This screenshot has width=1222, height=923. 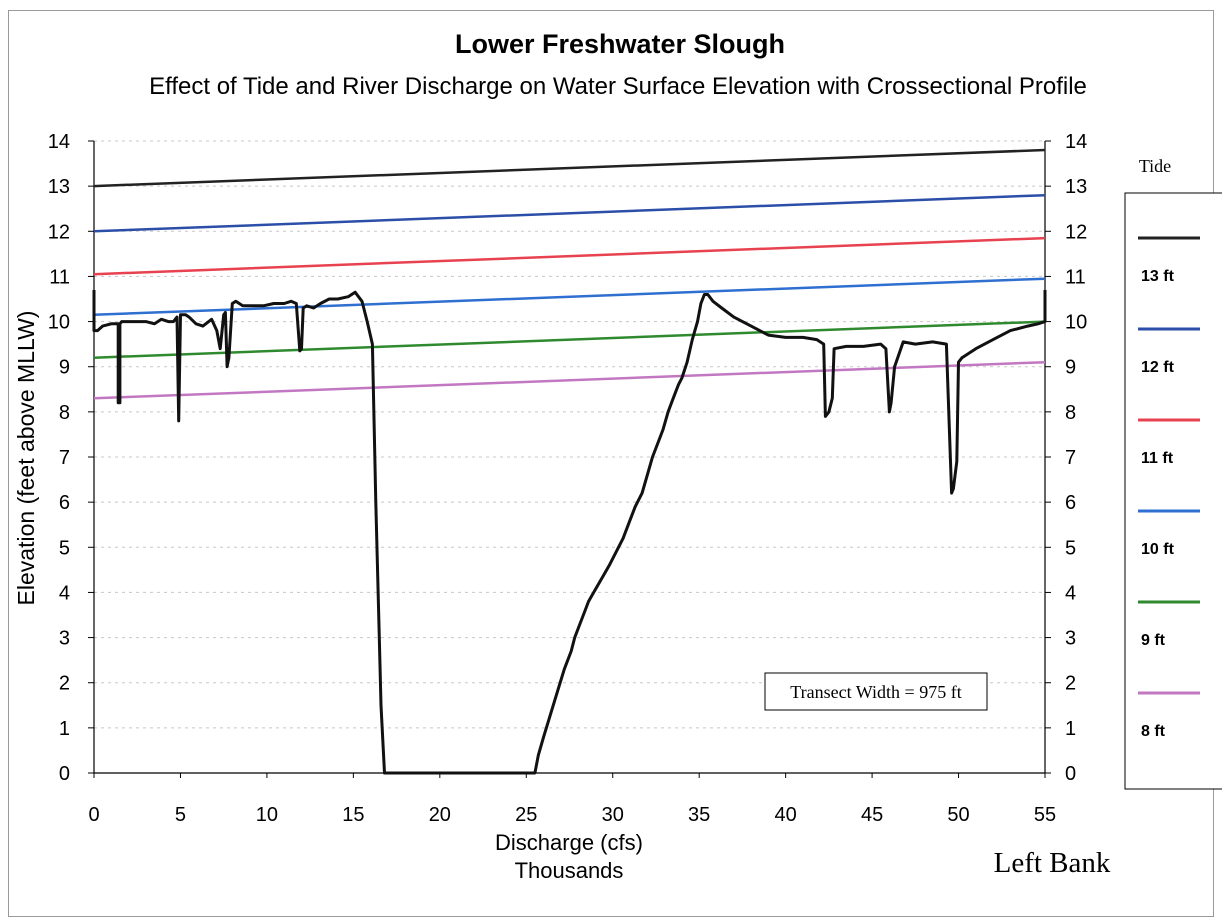 I want to click on y-tick-label-left: 4, so click(x=64, y=593).